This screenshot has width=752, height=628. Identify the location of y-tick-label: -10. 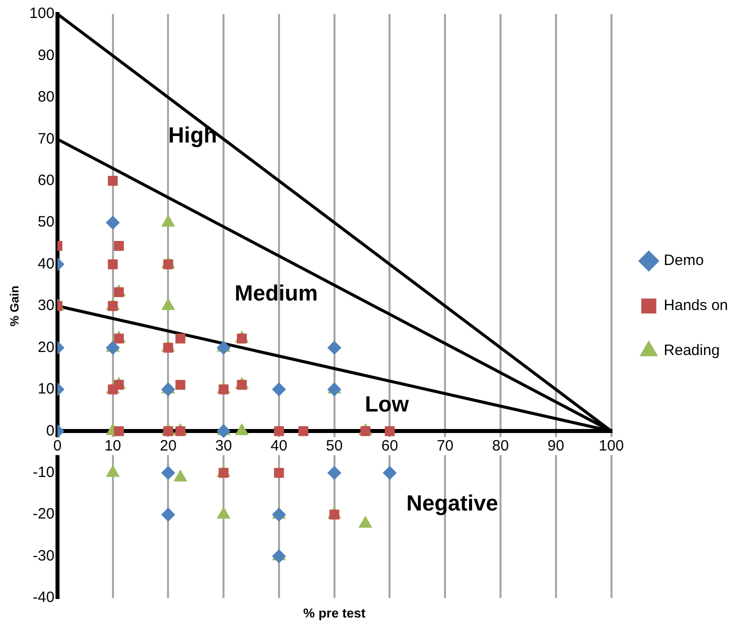
(43, 472).